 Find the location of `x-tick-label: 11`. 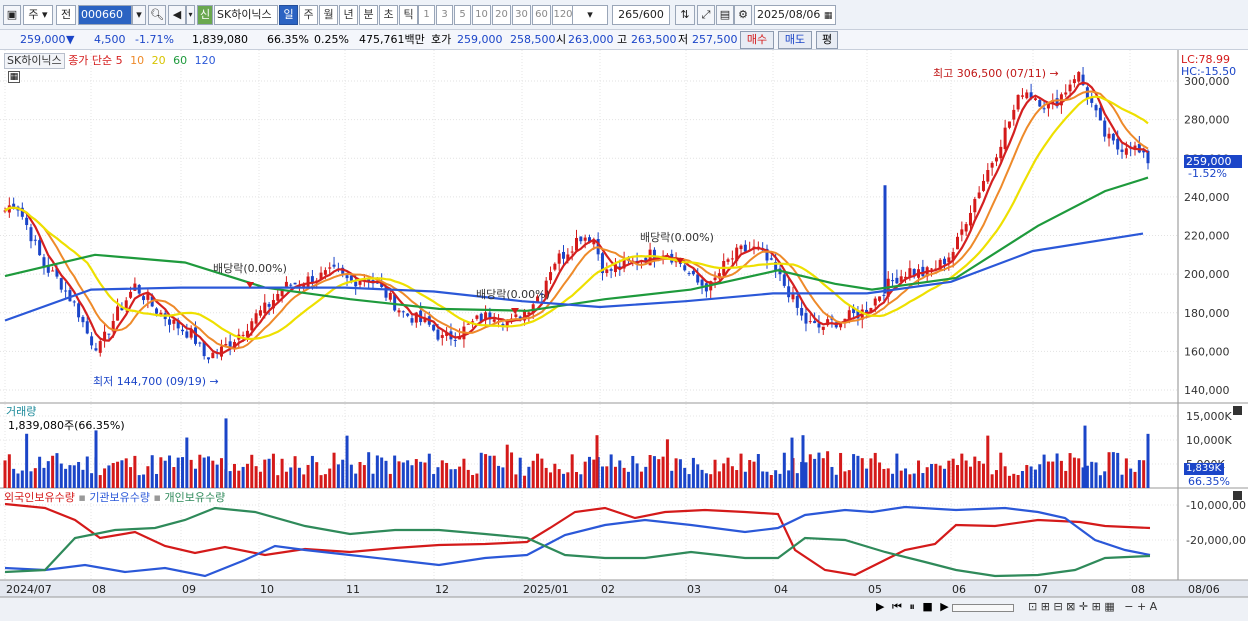

x-tick-label: 11 is located at coordinates (353, 589).